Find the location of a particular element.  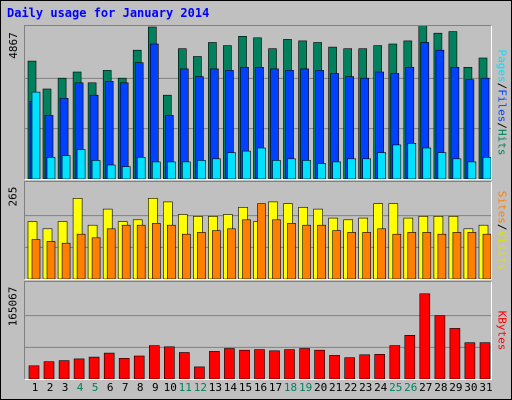

visits-y-max-value: 265 is located at coordinates (13, 196).